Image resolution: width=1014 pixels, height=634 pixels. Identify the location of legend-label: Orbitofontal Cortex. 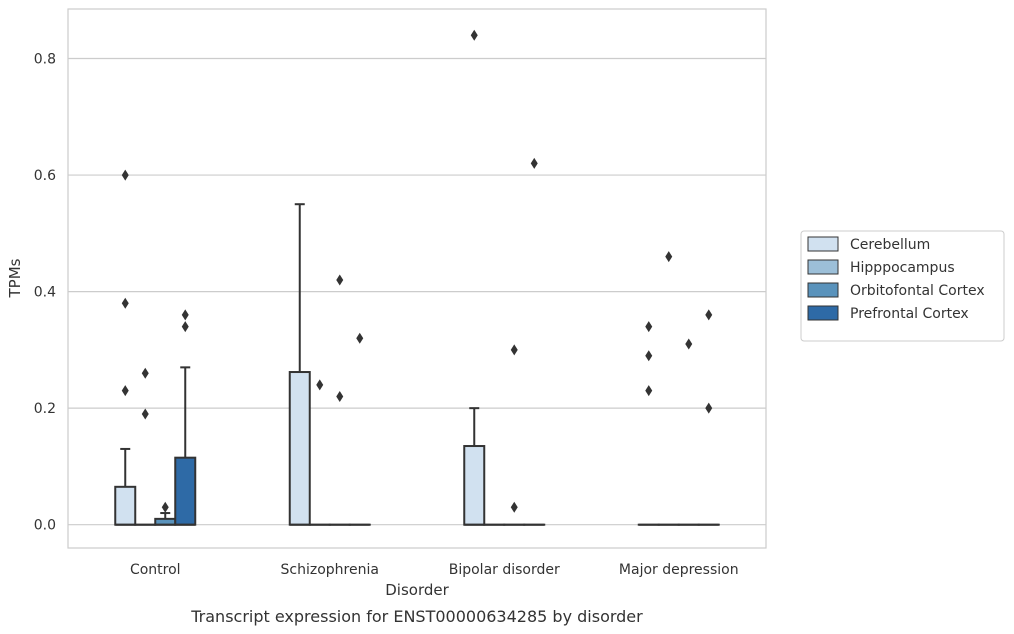
(917, 291).